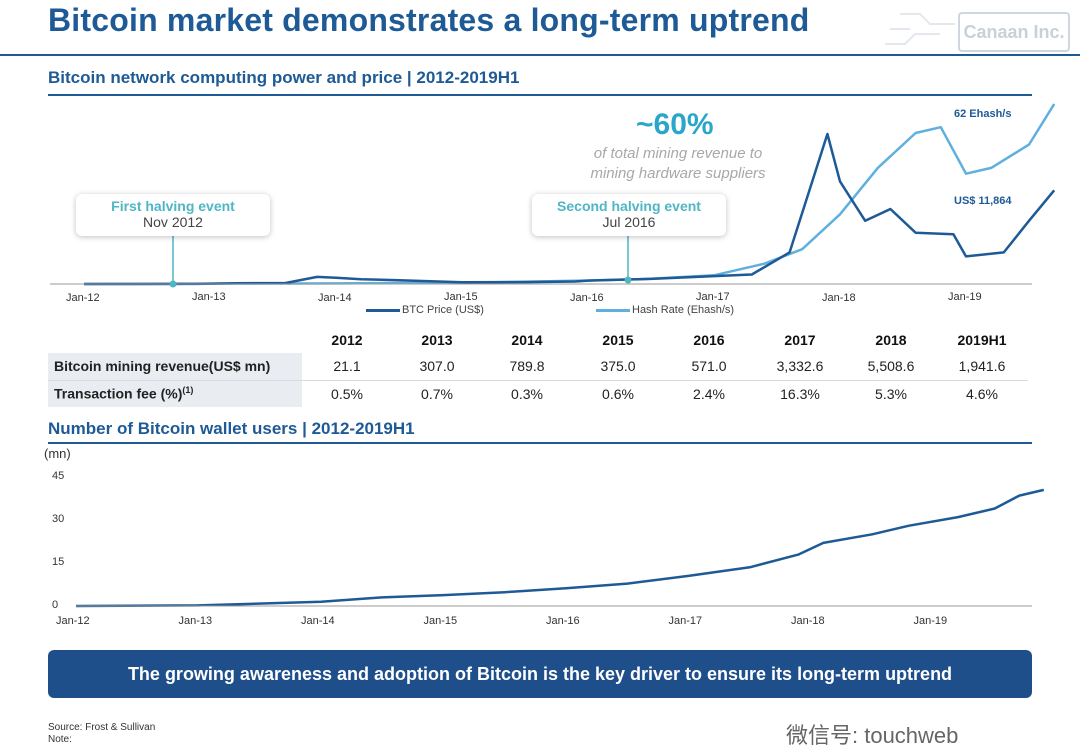 The image size is (1080, 751). Describe the element at coordinates (437, 393) in the screenshot. I see `table-cell: 0.7%` at that location.